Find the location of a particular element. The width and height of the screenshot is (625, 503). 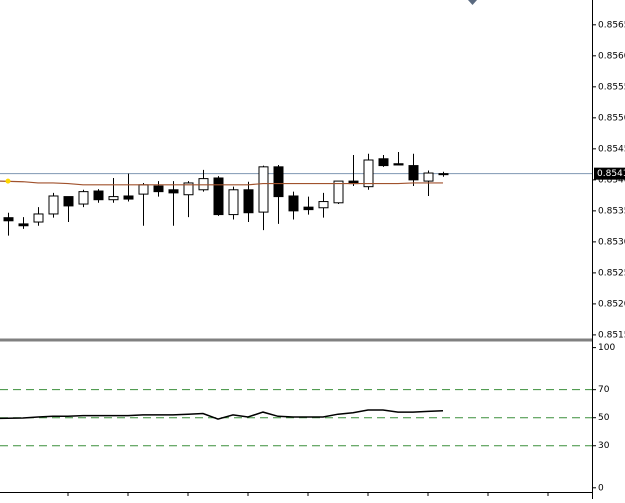

y-tick-label: 0.8555 is located at coordinates (611, 87).